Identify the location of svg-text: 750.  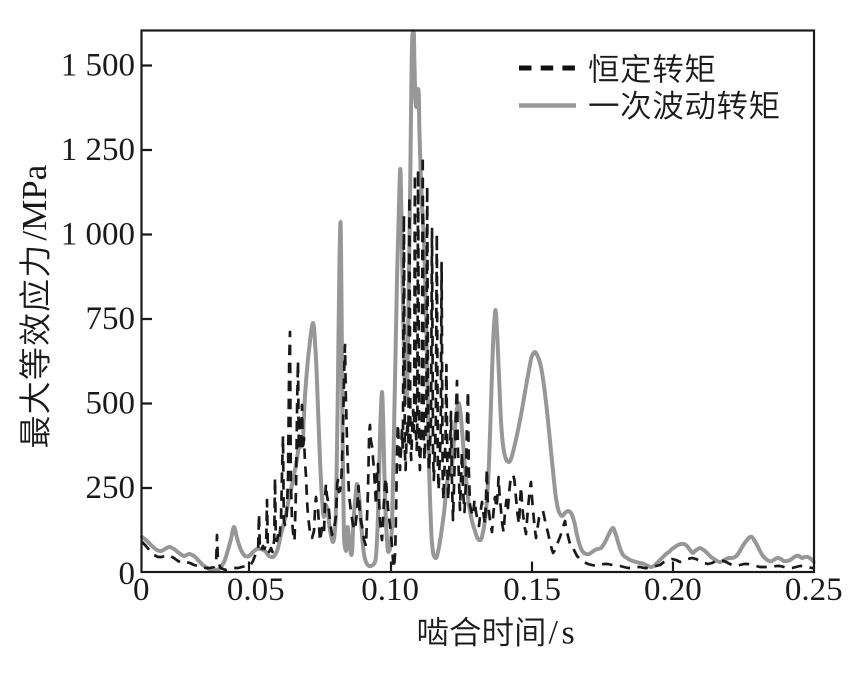
(111, 319).